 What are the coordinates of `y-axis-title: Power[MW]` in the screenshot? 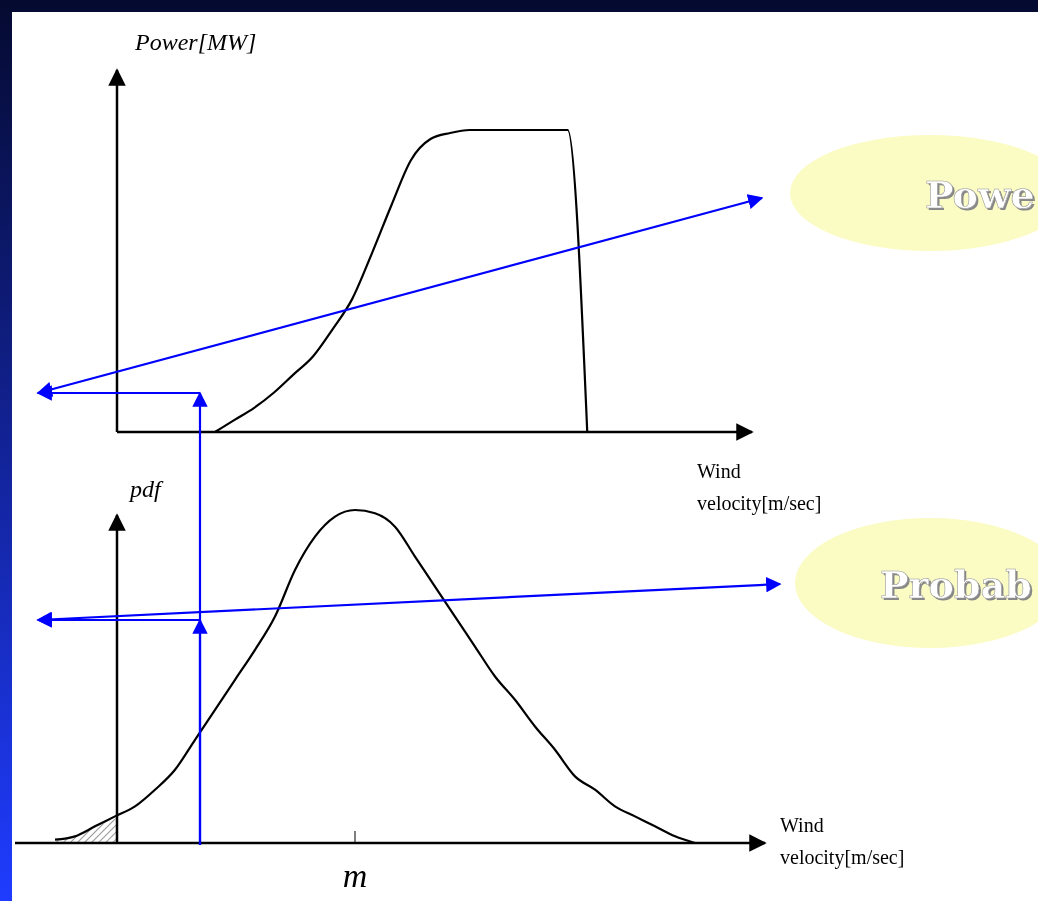 It's located at (195, 42).